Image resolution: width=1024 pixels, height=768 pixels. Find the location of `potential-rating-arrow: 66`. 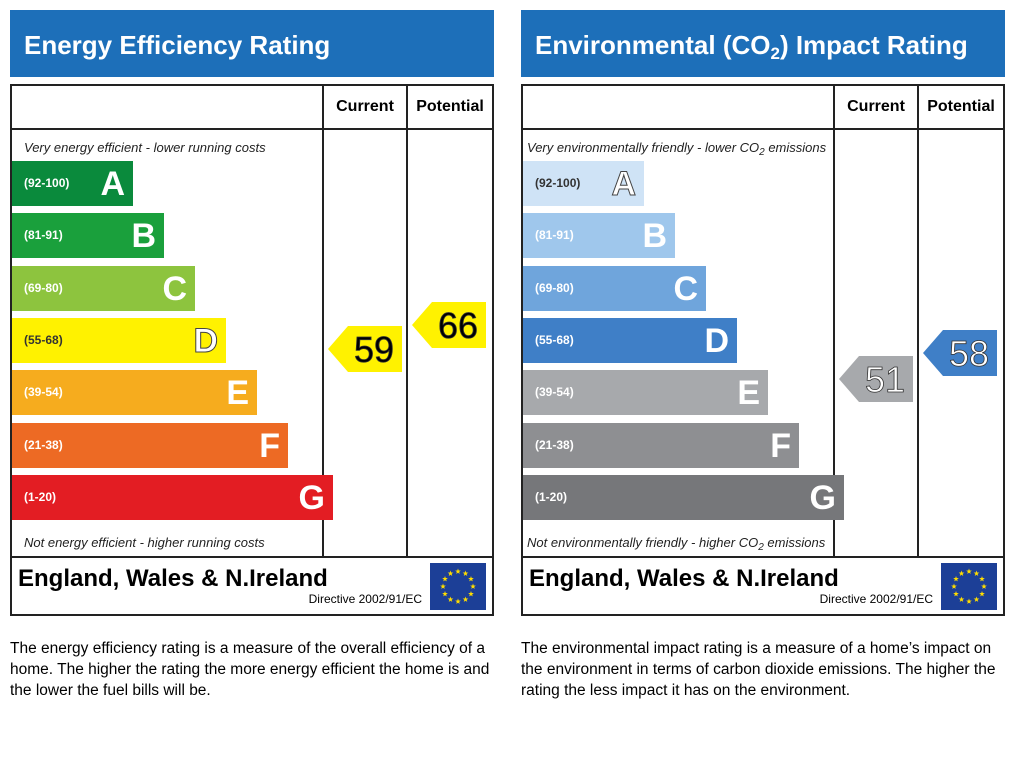

potential-rating-arrow: 66 is located at coordinates (449, 324).